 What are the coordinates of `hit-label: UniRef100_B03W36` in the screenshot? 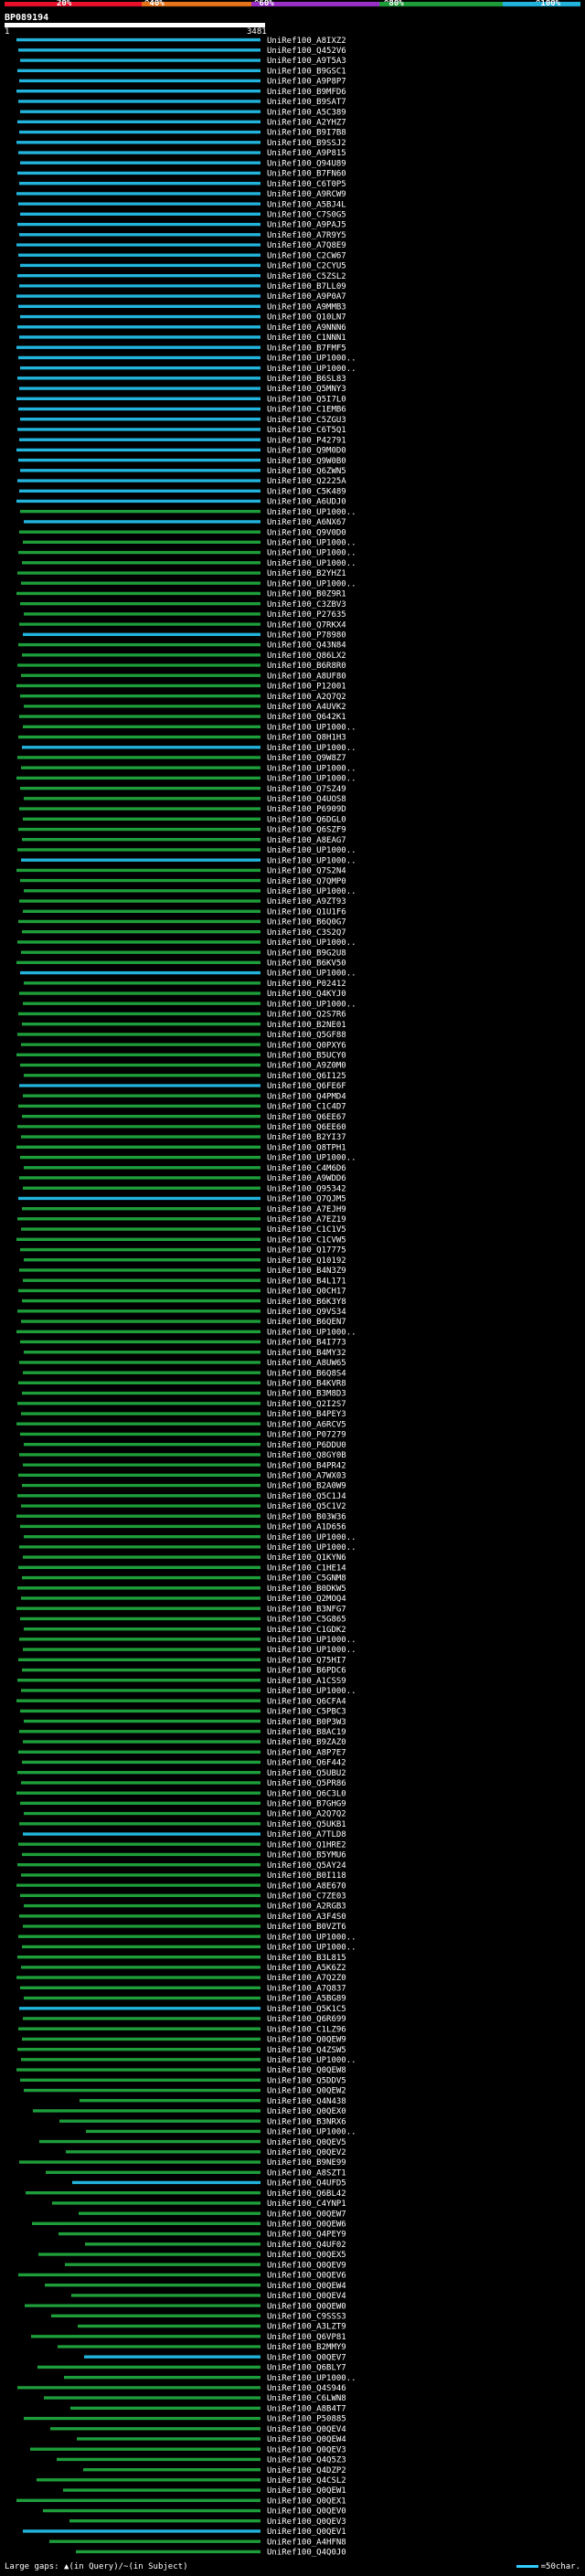 It's located at (307, 1516).